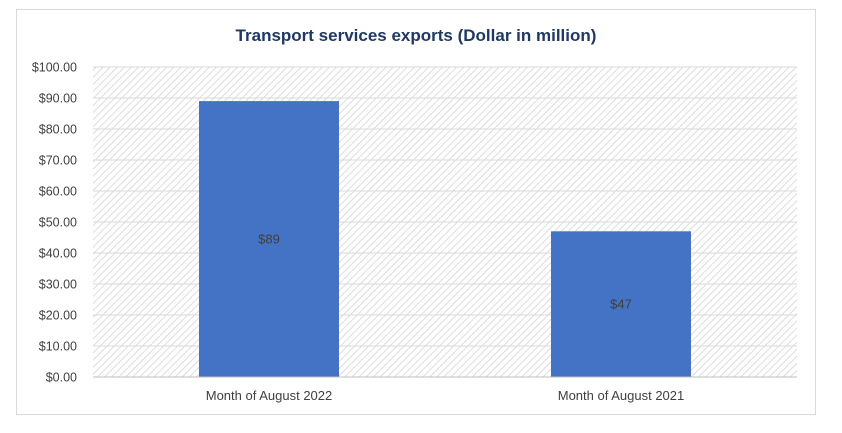 This screenshot has width=842, height=433. What do you see at coordinates (58, 161) in the screenshot?
I see `y-tick-label: $70.00` at bounding box center [58, 161].